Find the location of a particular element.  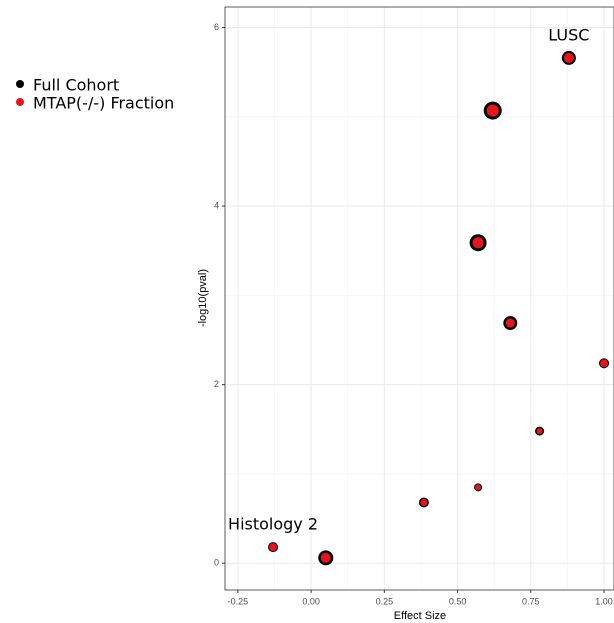

x-tick-label: 0.75 is located at coordinates (531, 601).